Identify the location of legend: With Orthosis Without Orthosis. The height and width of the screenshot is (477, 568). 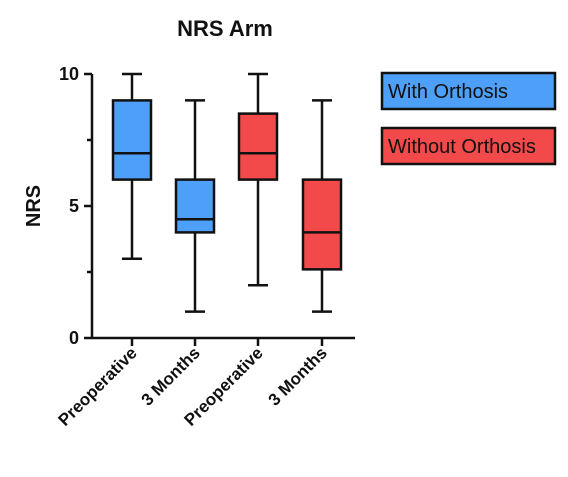
(468, 118).